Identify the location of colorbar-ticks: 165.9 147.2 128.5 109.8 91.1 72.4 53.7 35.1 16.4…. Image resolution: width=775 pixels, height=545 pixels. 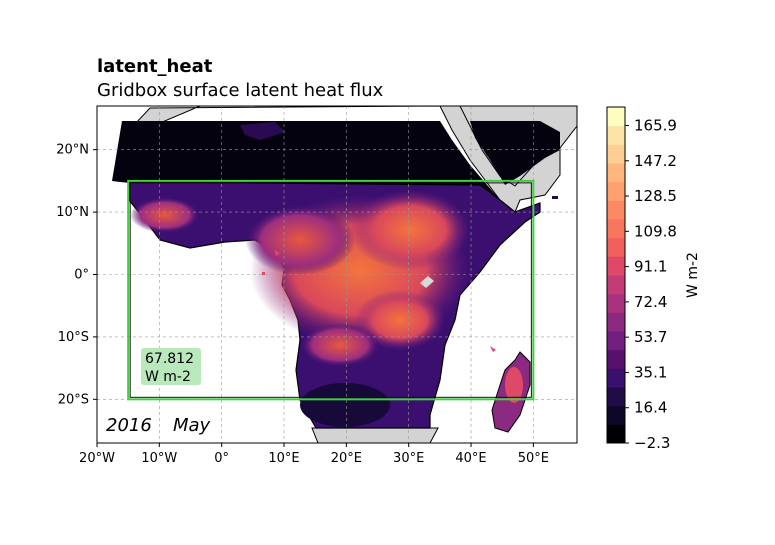
(651, 284).